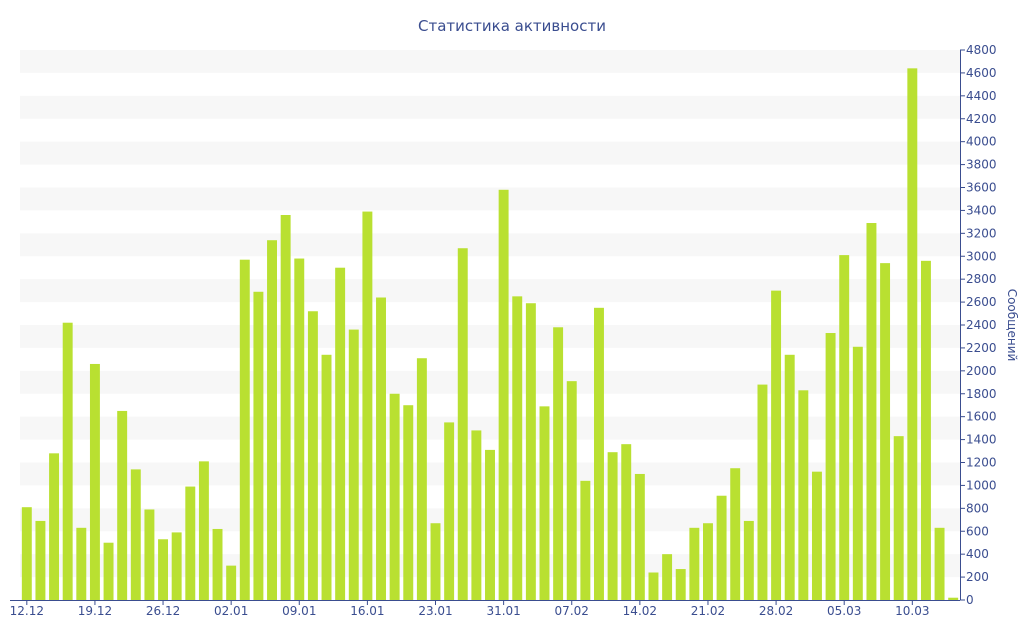 Image resolution: width=1024 pixels, height=640 pixels. What do you see at coordinates (981, 119) in the screenshot?
I see `y-tick-label: 4200` at bounding box center [981, 119].